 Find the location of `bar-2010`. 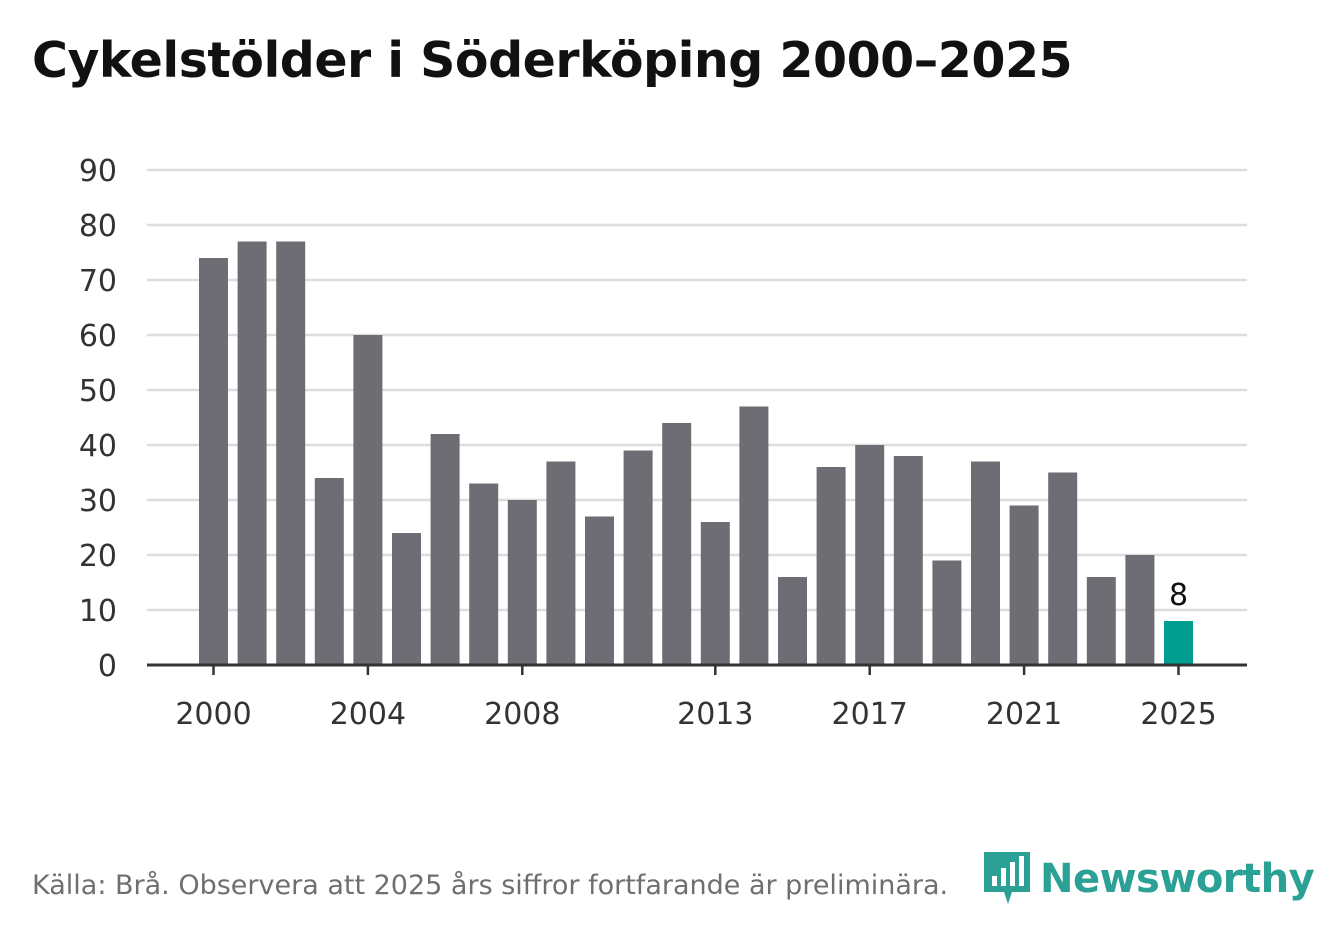

bar-2010 is located at coordinates (599, 590).